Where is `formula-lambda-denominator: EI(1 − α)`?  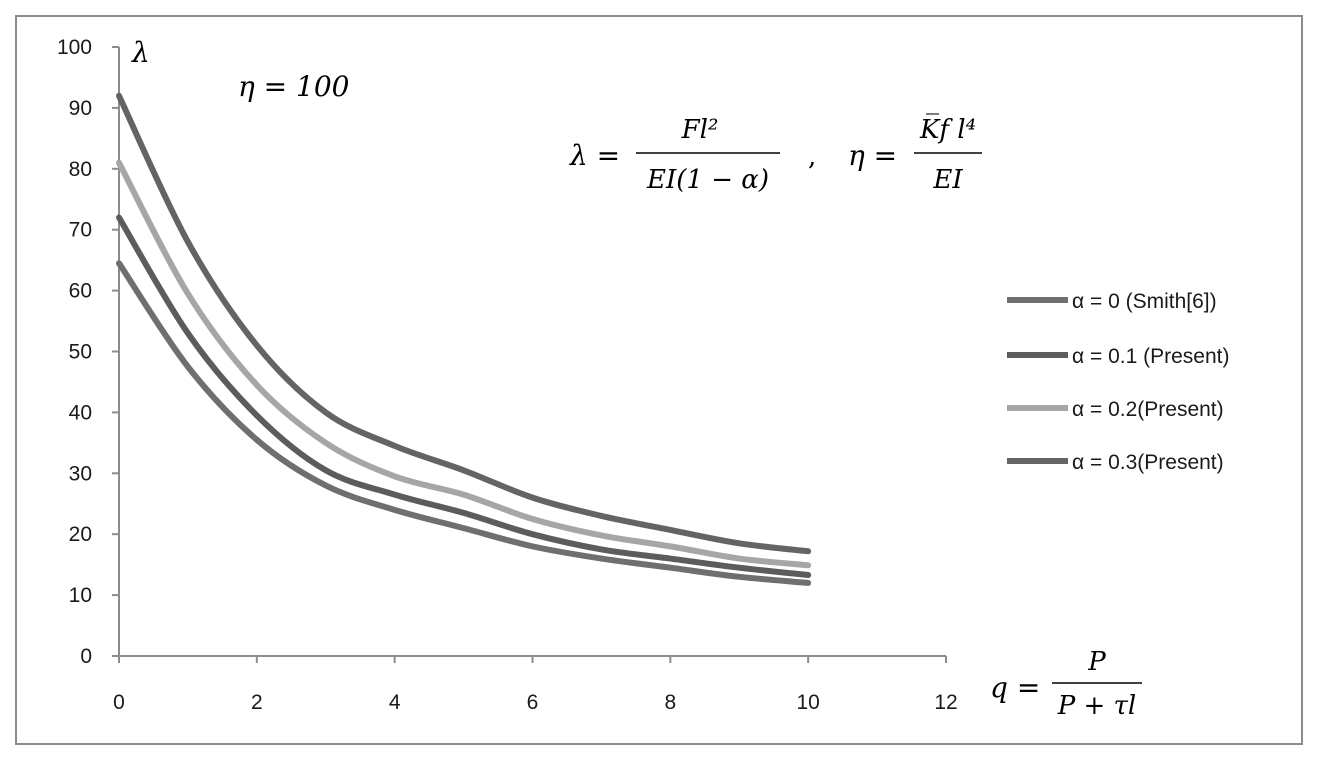 formula-lambda-denominator: EI(1 − α) is located at coordinates (707, 180).